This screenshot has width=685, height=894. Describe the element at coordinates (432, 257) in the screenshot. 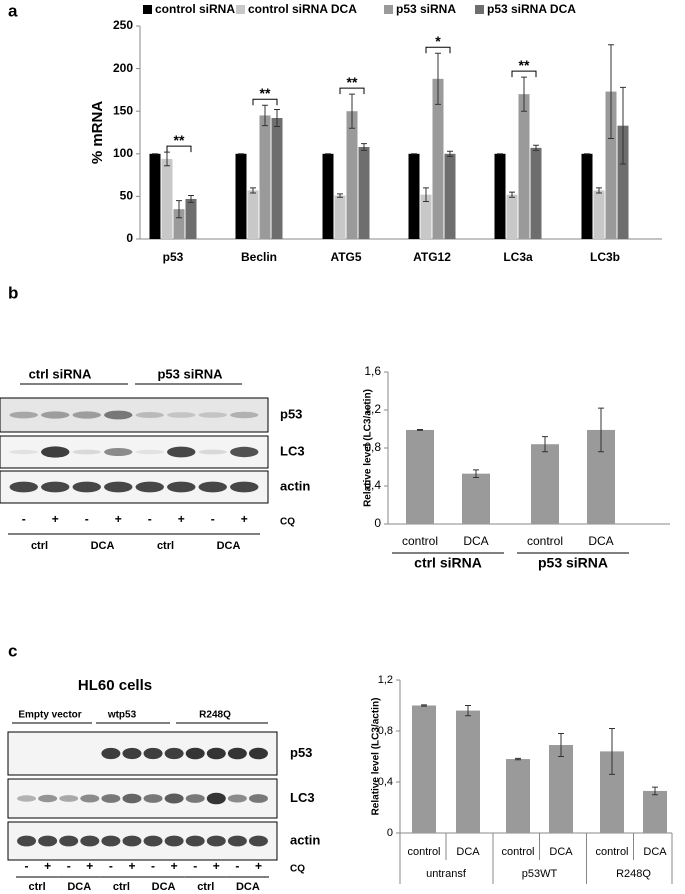

I see `x-tick-label: ATG12` at that location.